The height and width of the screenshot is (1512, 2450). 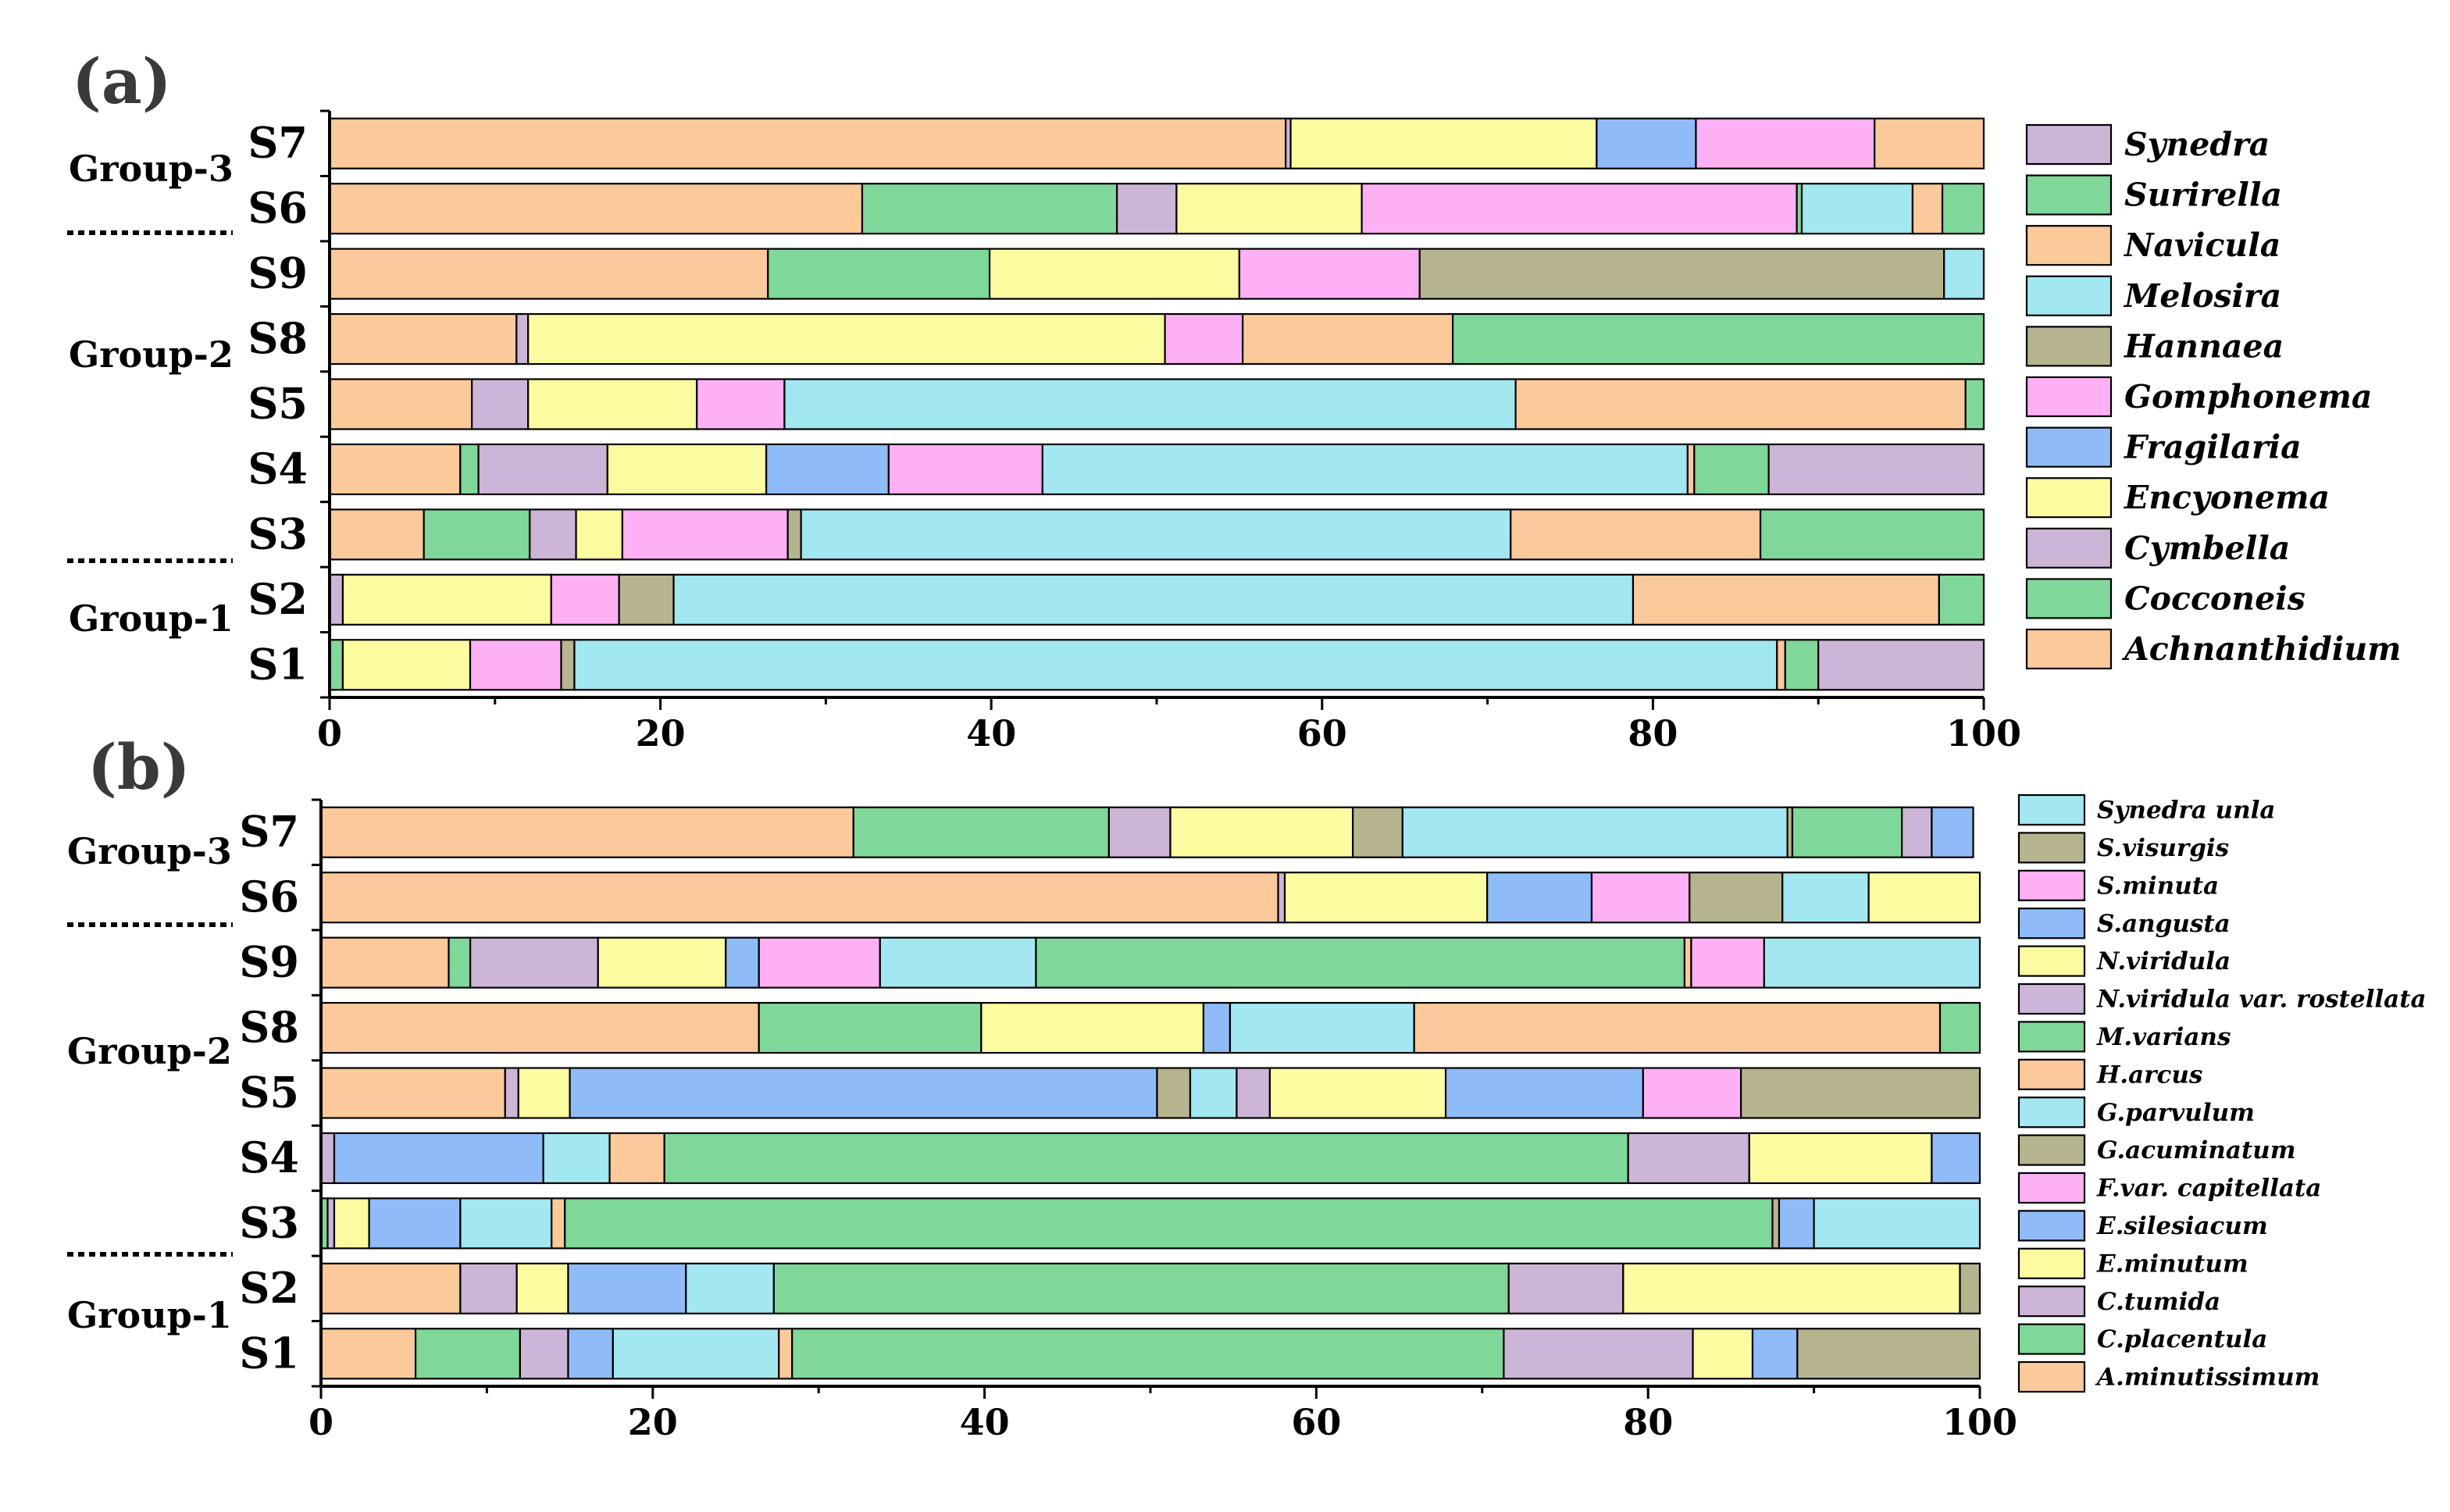 I want to click on legend-label-b-3: S.angusta, so click(x=2164, y=924).